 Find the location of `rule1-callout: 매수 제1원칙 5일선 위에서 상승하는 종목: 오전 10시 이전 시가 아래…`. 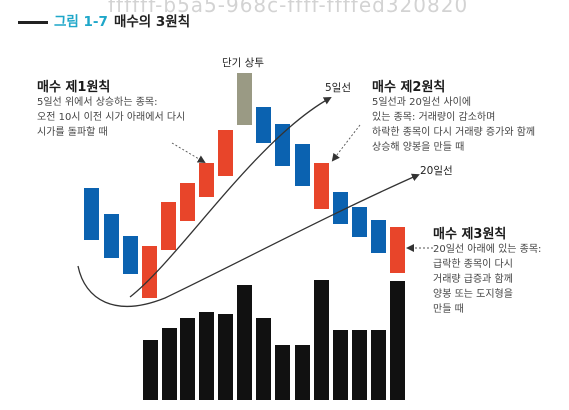

rule1-callout: 매수 제1원칙 5일선 위에서 상승하는 종목: 오전 10시 이전 시가 아래… is located at coordinates (111, 108).